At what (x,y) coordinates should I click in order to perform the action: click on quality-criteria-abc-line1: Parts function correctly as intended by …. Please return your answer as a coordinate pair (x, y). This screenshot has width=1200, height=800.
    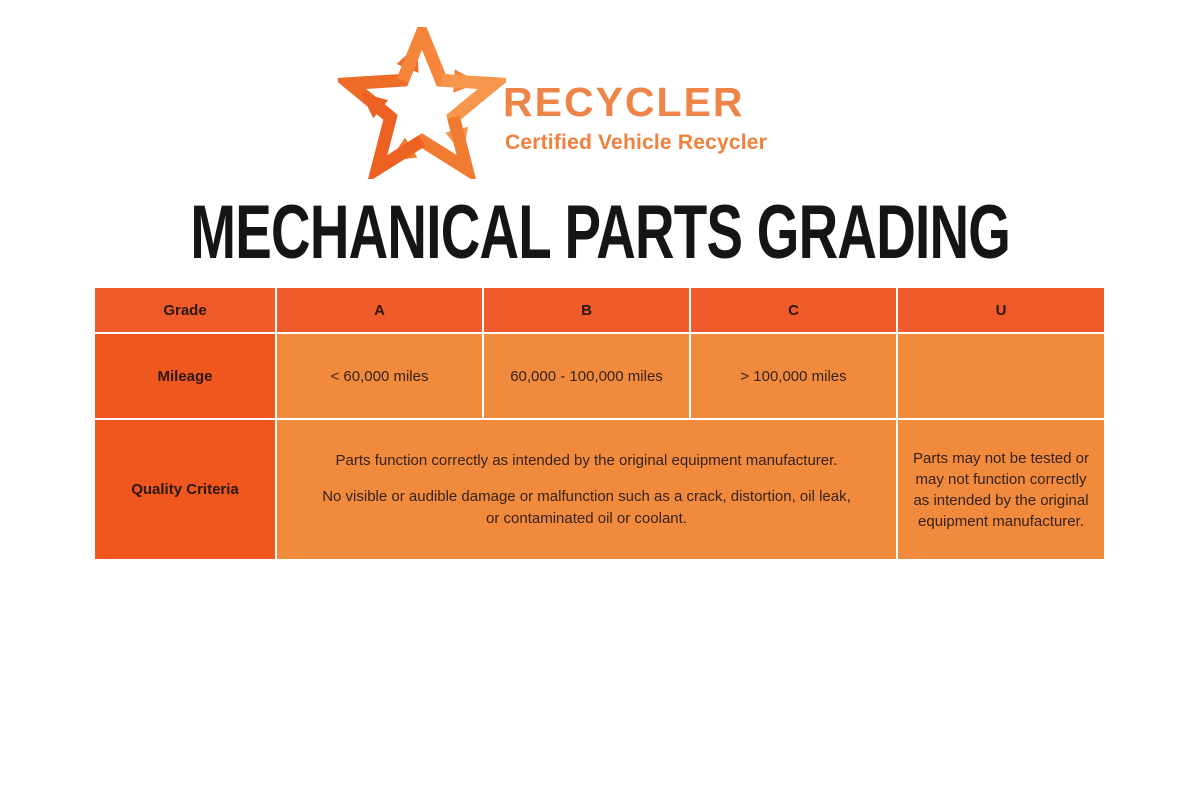
    Looking at the image, I should click on (586, 460).